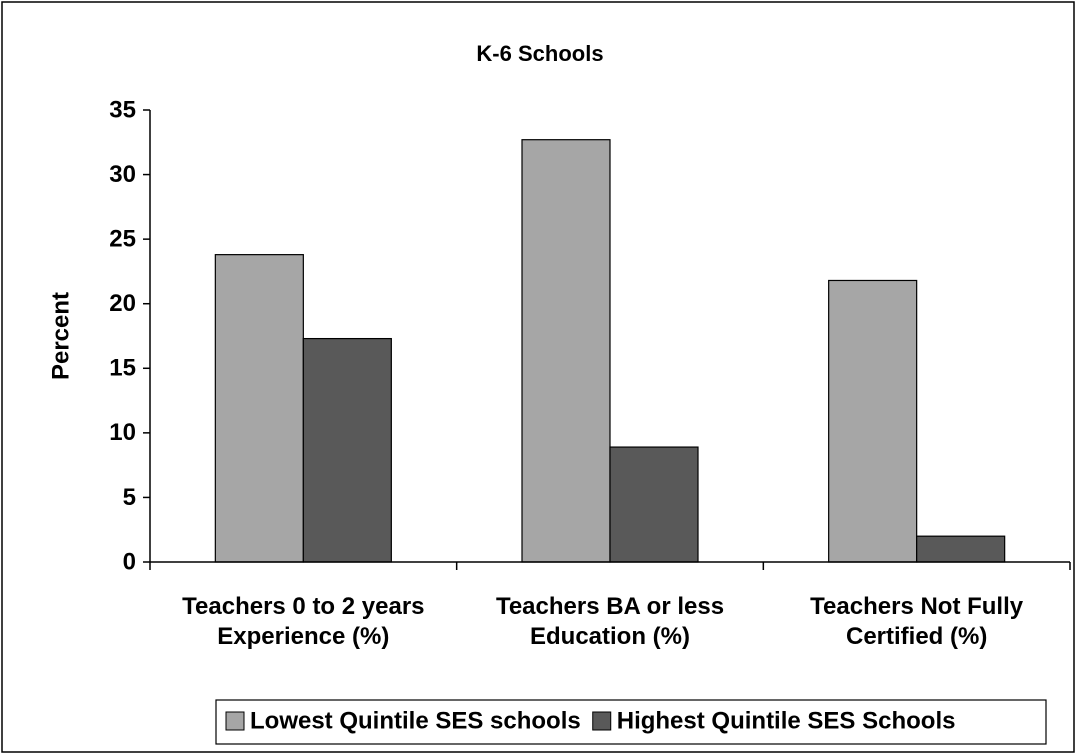  I want to click on legend-label: Lowest Quintile SES schools, so click(415, 720).